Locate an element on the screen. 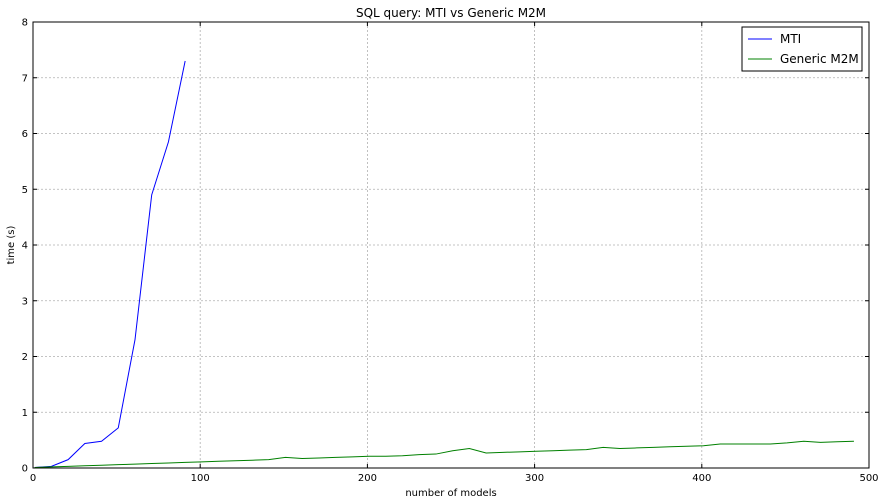 This screenshot has width=884, height=504. y-tick-label: 7 is located at coordinates (25, 78).